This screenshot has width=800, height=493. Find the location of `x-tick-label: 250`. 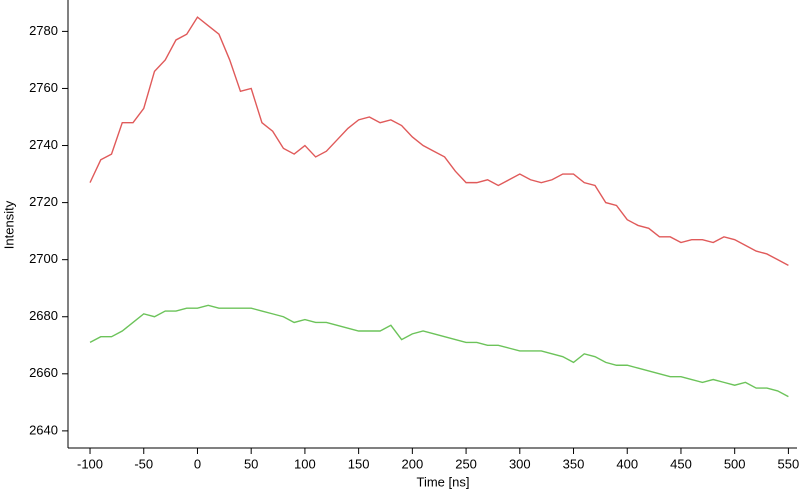

x-tick-label: 250 is located at coordinates (466, 463).